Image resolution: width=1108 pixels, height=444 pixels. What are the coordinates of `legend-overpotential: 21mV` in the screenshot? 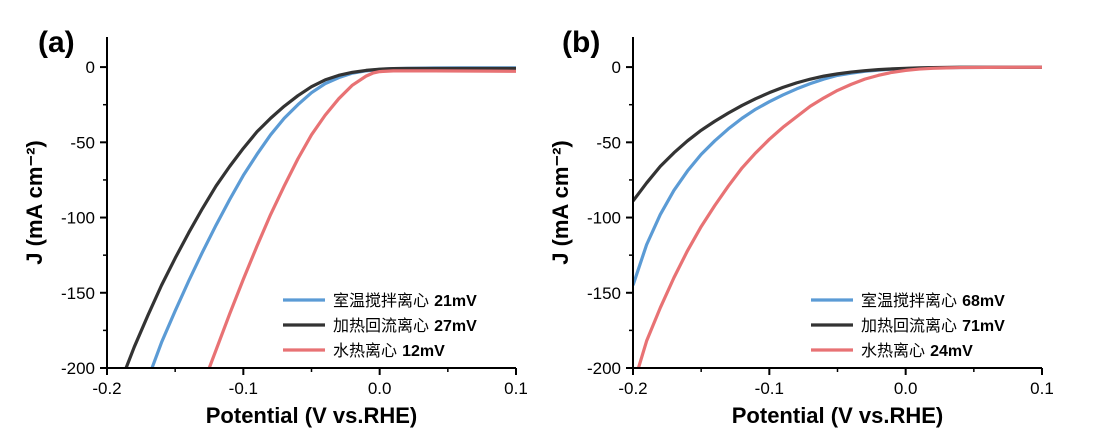 It's located at (455, 301).